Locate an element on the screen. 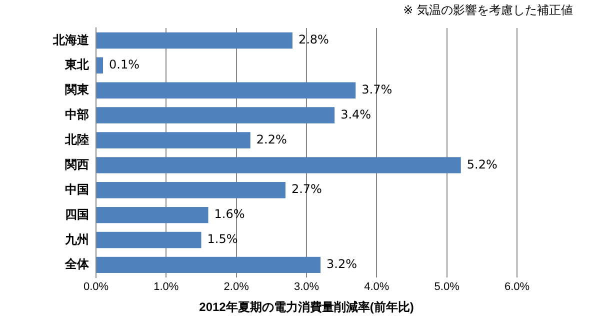 The image size is (595, 323). x-tick-label: 0.0% is located at coordinates (96, 287).